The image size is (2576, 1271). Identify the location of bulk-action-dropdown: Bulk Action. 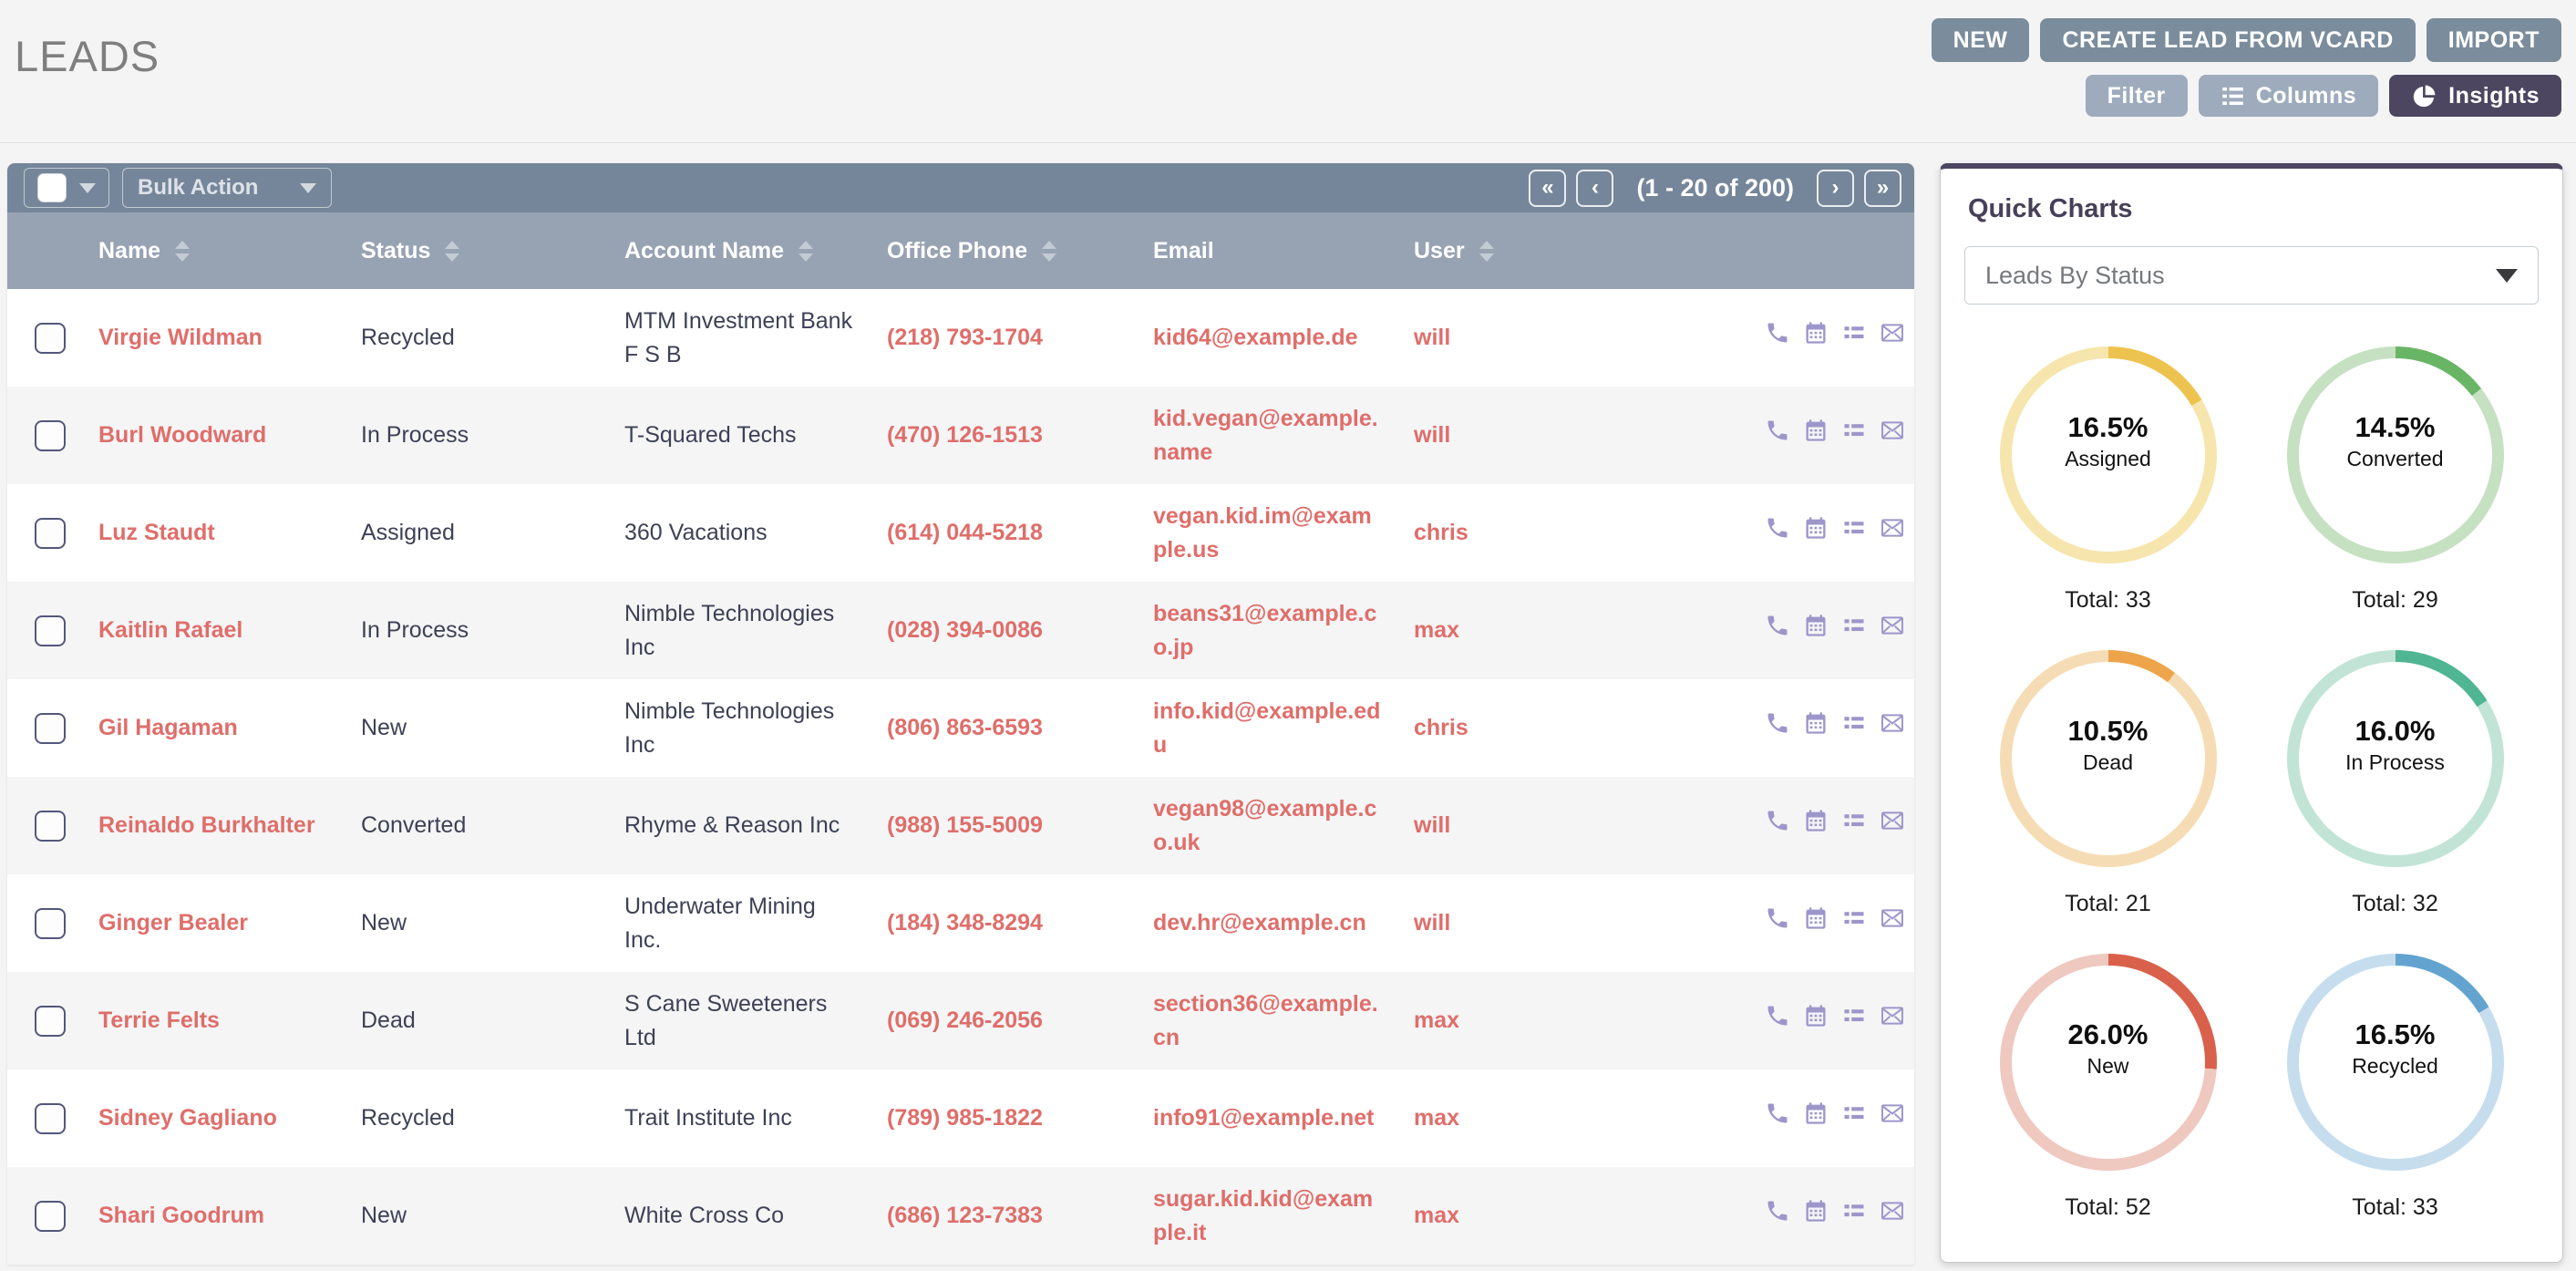
(227, 188).